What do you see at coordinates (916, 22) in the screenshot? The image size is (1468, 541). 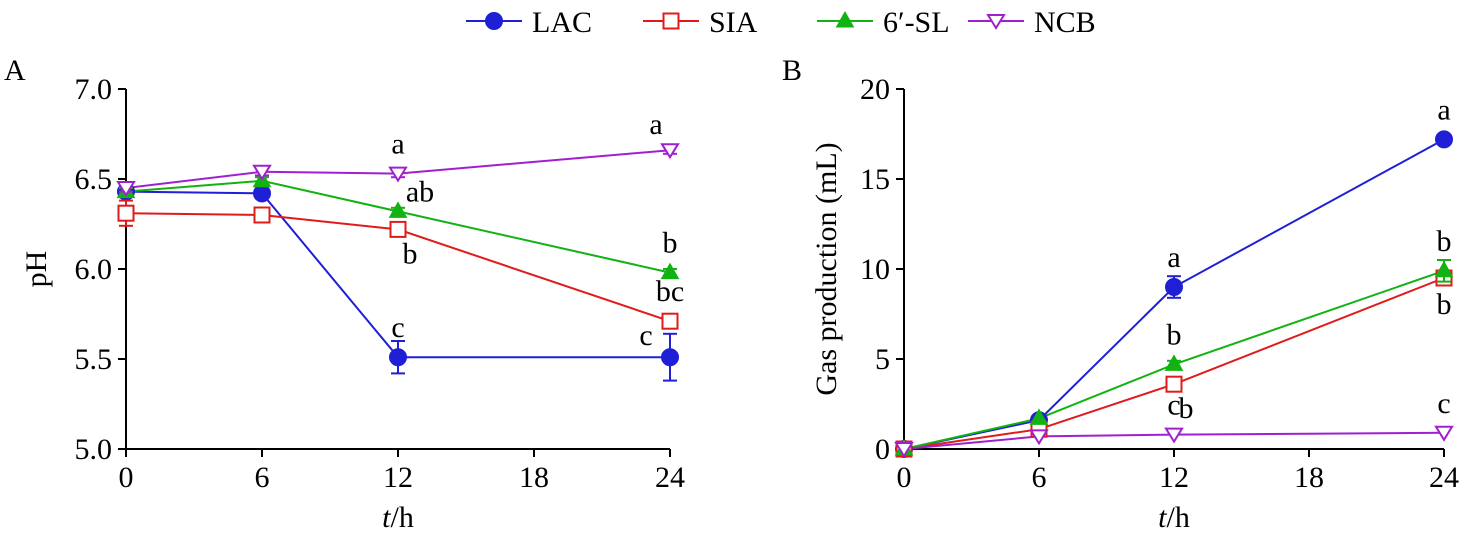 I see `legend-label-6-sl: 6′-SL` at bounding box center [916, 22].